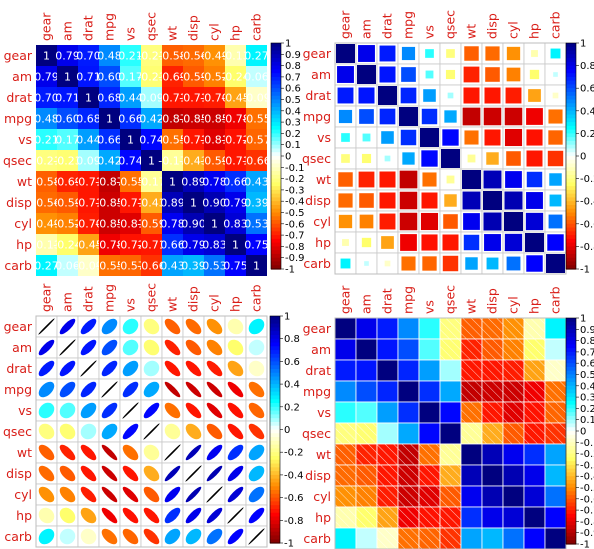 The height and width of the screenshot is (549, 594). What do you see at coordinates (345, 179) in the screenshot?
I see `cell-wt-gear` at bounding box center [345, 179].